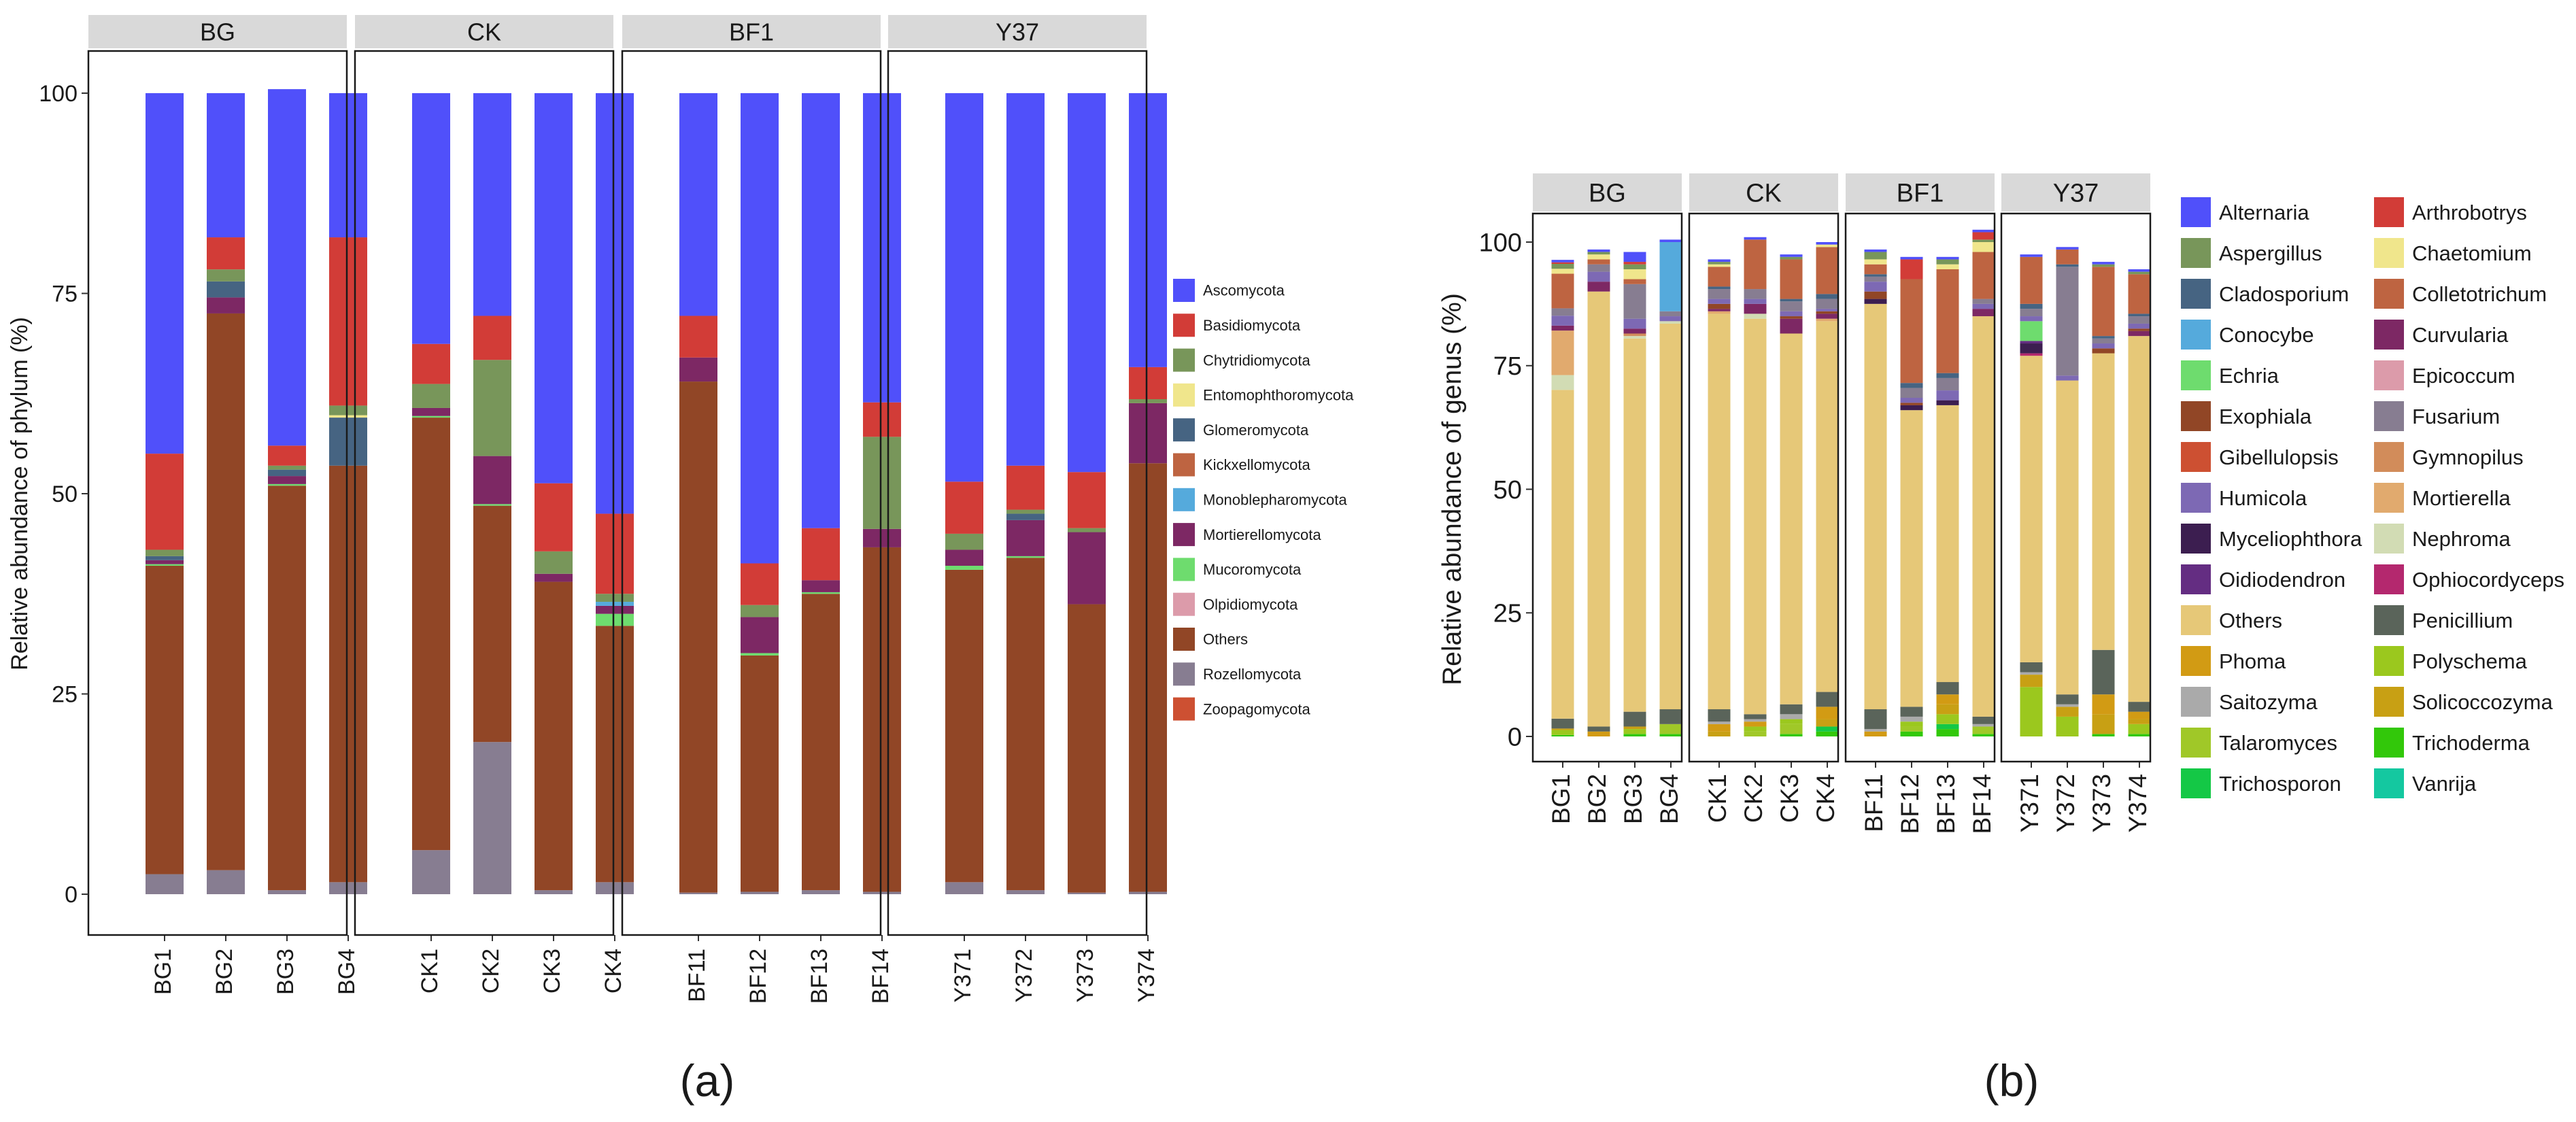 Image resolution: width=2576 pixels, height=1122 pixels. Describe the element at coordinates (65, 294) in the screenshot. I see `y-tick-label: 75` at that location.